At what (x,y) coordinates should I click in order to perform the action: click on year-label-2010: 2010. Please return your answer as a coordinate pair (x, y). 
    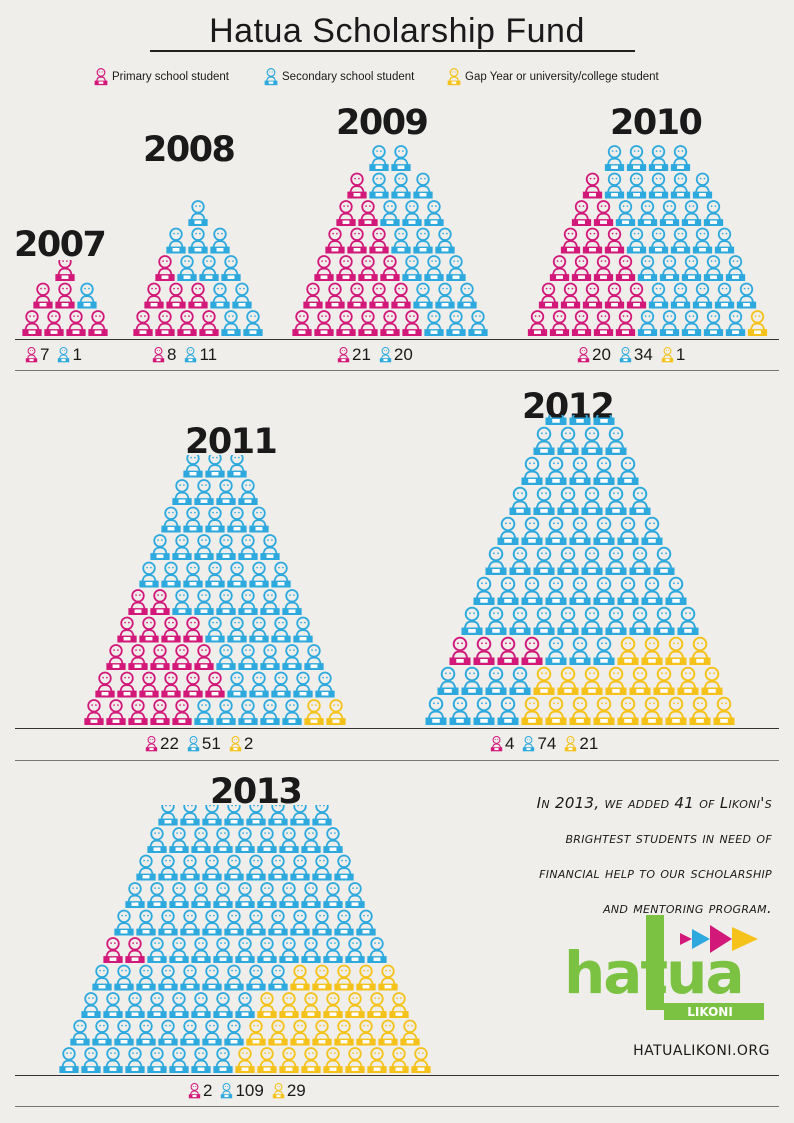
    Looking at the image, I should click on (656, 123).